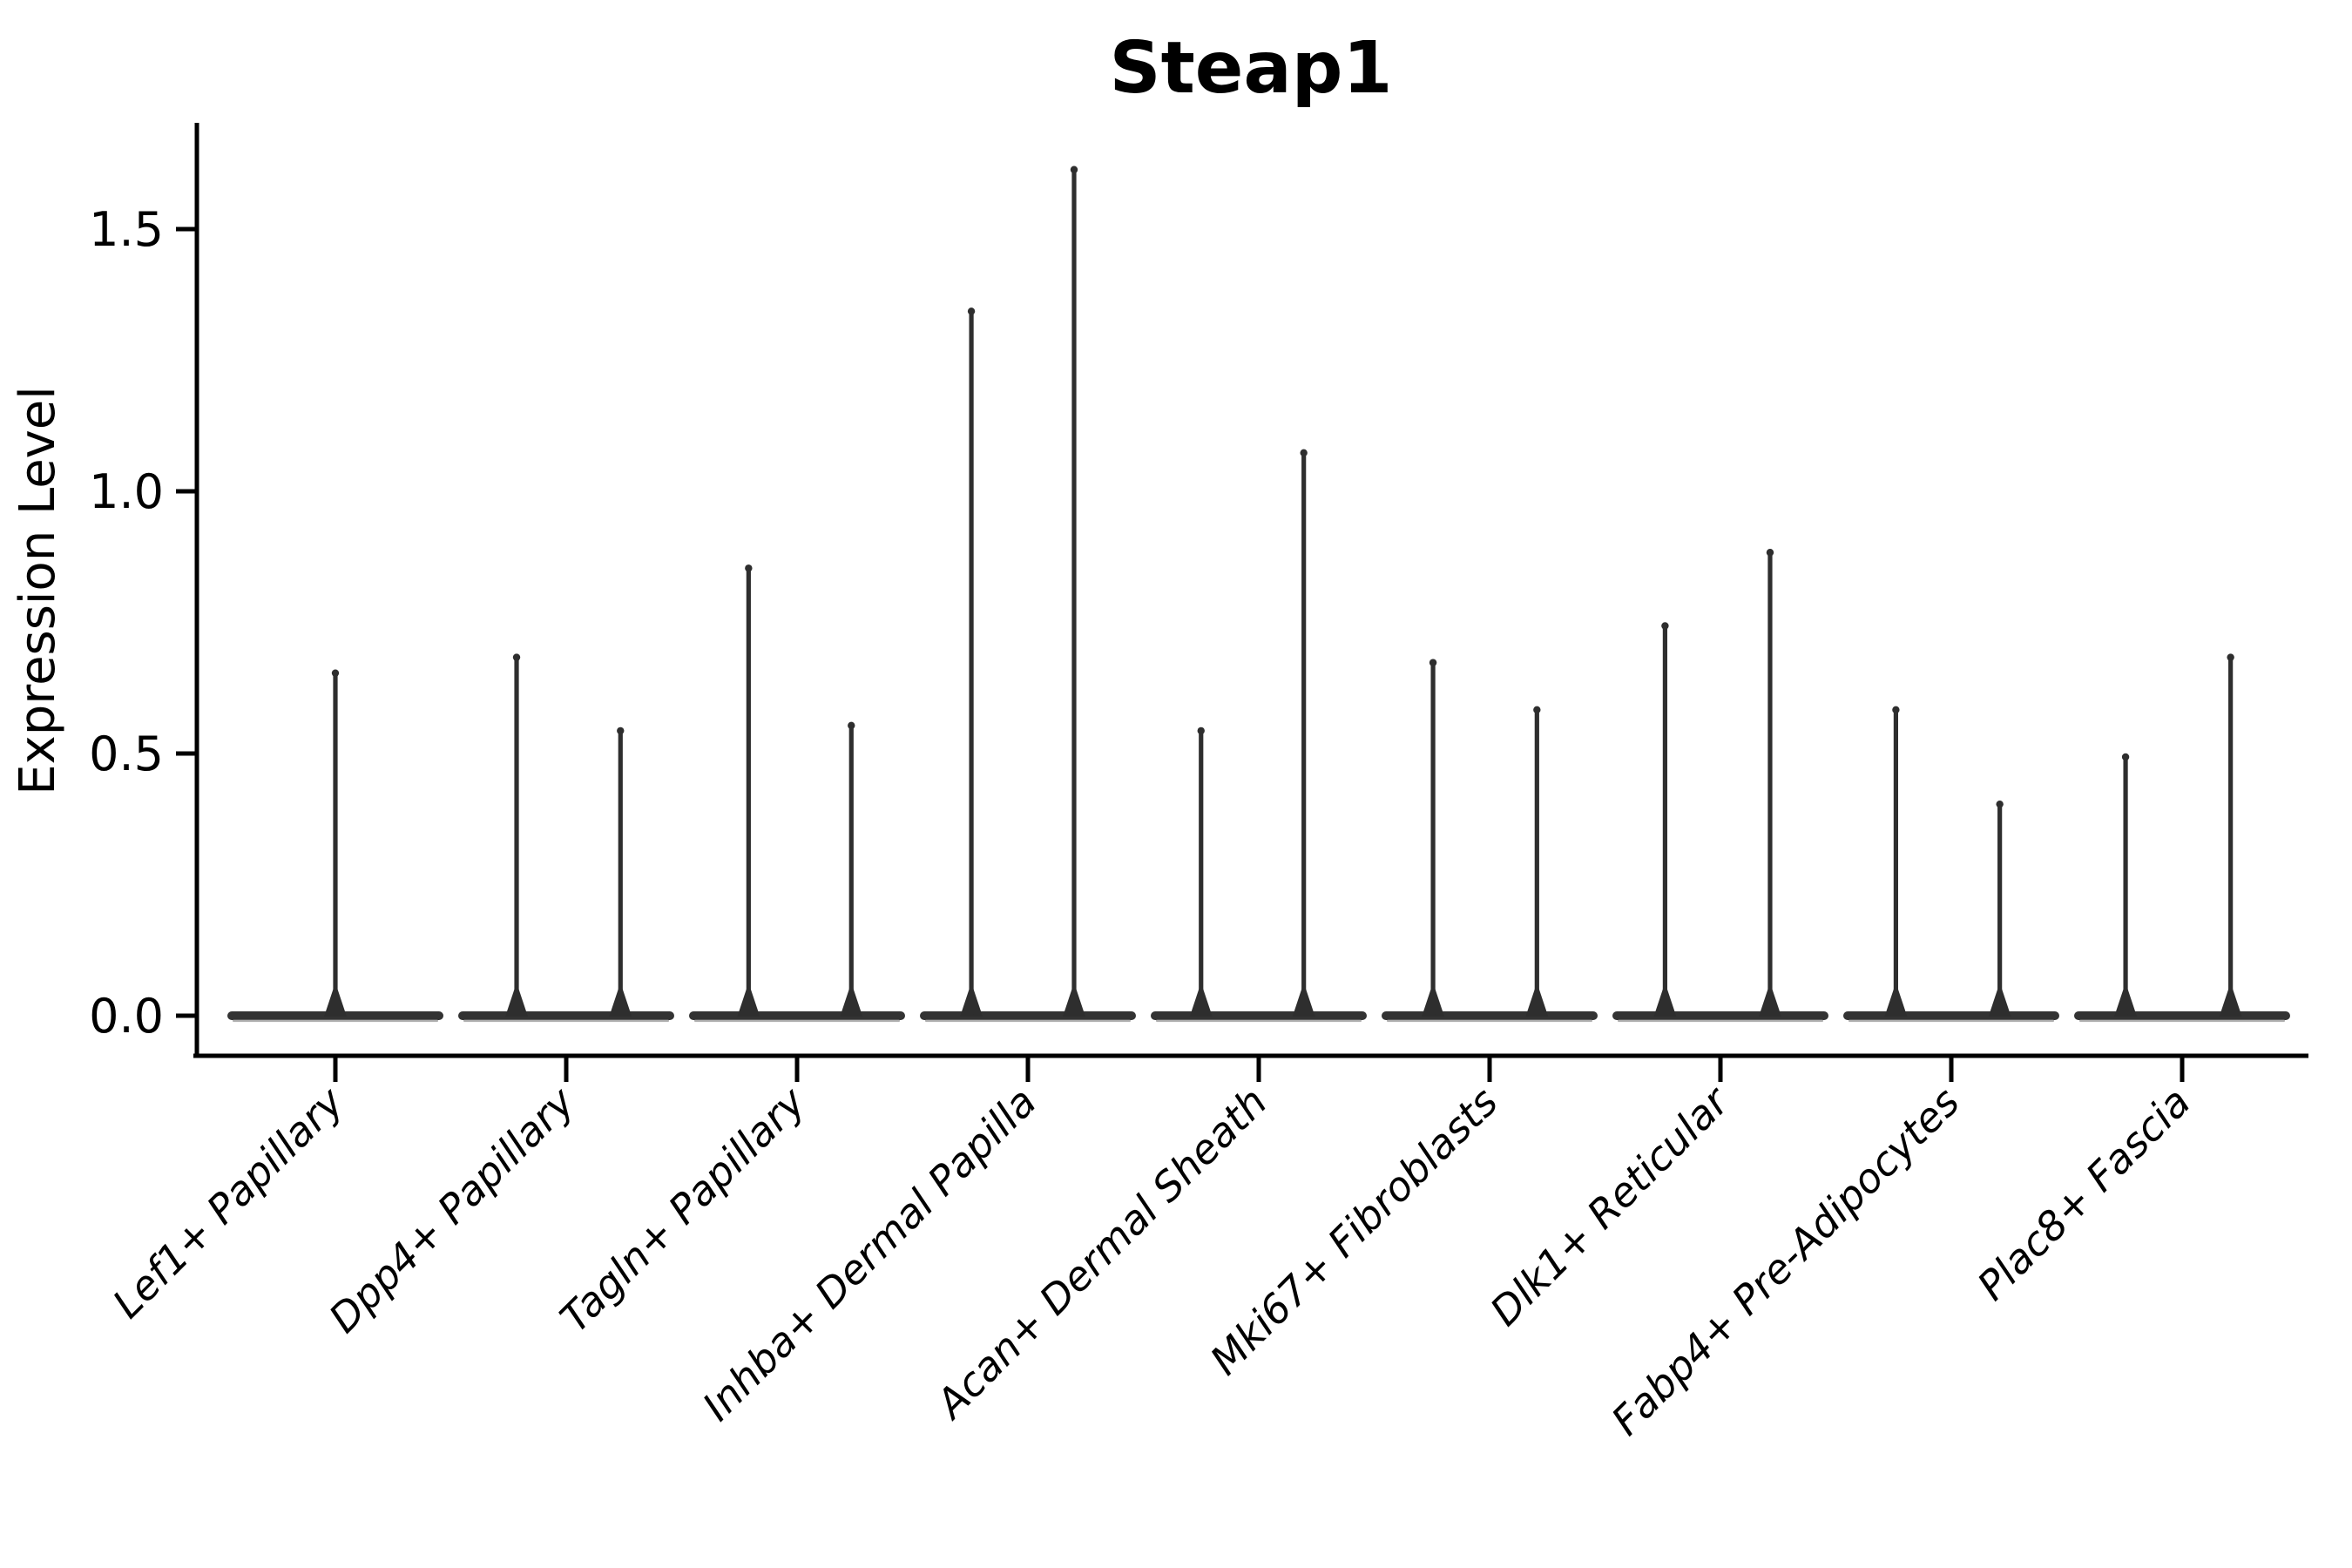 Image resolution: width=2352 pixels, height=1568 pixels. Describe the element at coordinates (126, 754) in the screenshot. I see `y-tick-label: 0.5` at that location.